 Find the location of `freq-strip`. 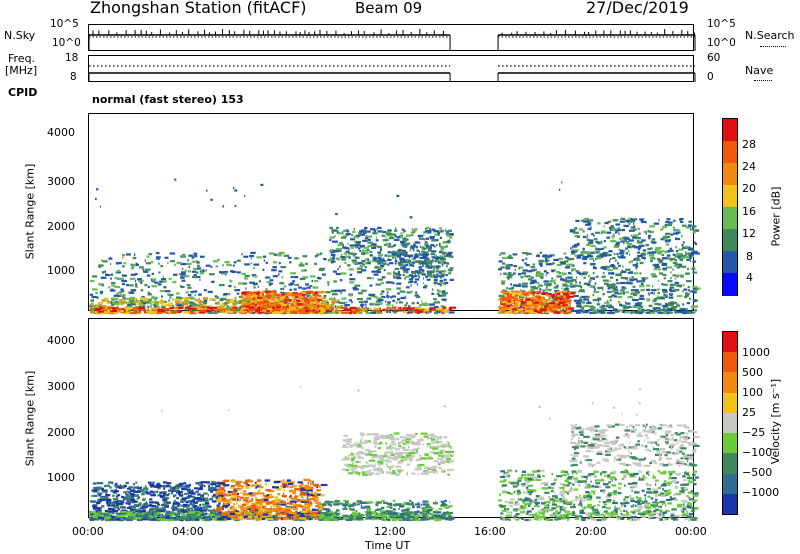

freq-strip is located at coordinates (392, 68).